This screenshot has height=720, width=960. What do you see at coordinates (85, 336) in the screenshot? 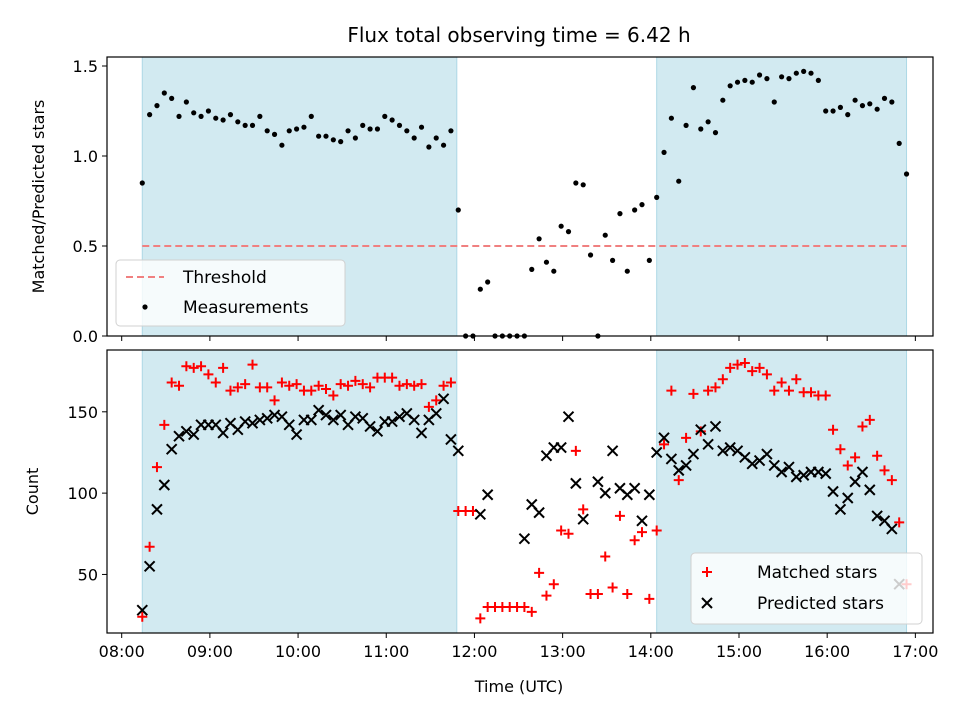
I see `y-tick-label: 0.0` at bounding box center [85, 336].